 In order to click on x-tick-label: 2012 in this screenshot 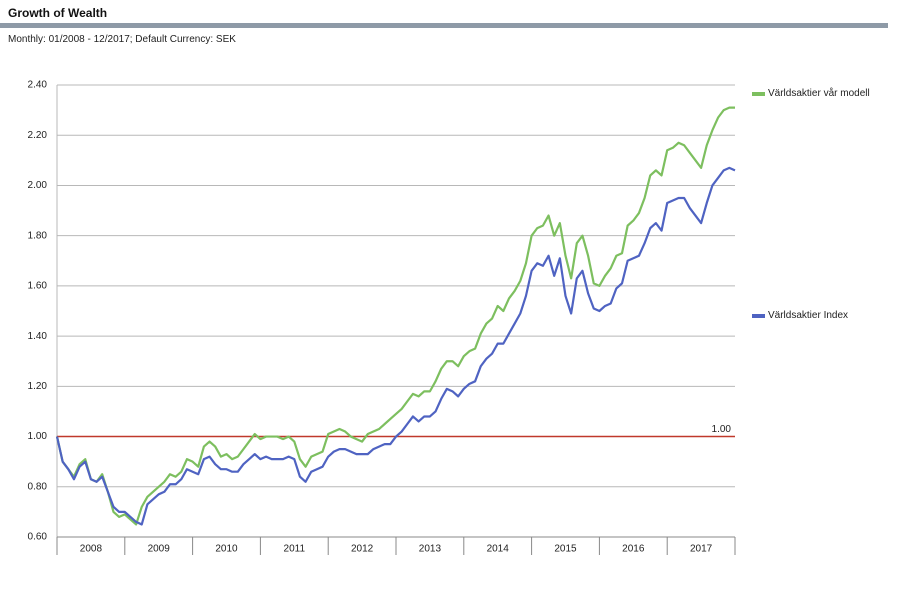, I will do `click(362, 549)`.